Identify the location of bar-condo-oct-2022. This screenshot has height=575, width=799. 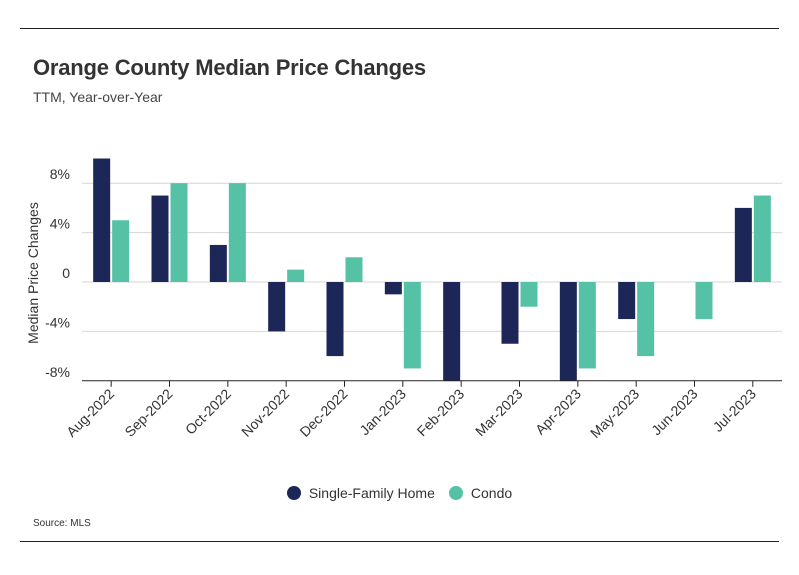
(237, 232).